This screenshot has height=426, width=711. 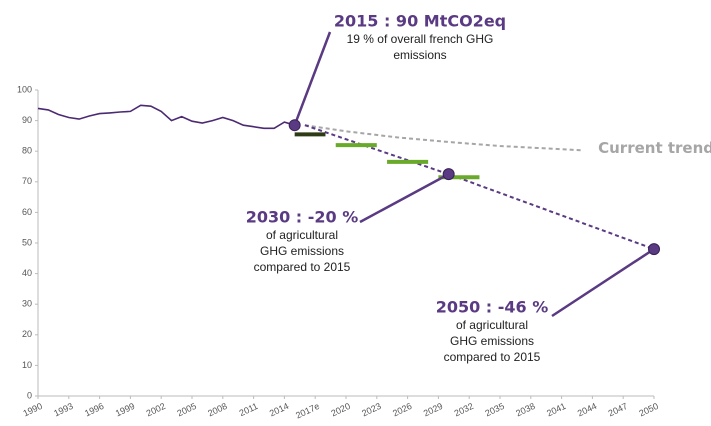 What do you see at coordinates (279, 410) in the screenshot?
I see `x-tick-label: 2014` at bounding box center [279, 410].